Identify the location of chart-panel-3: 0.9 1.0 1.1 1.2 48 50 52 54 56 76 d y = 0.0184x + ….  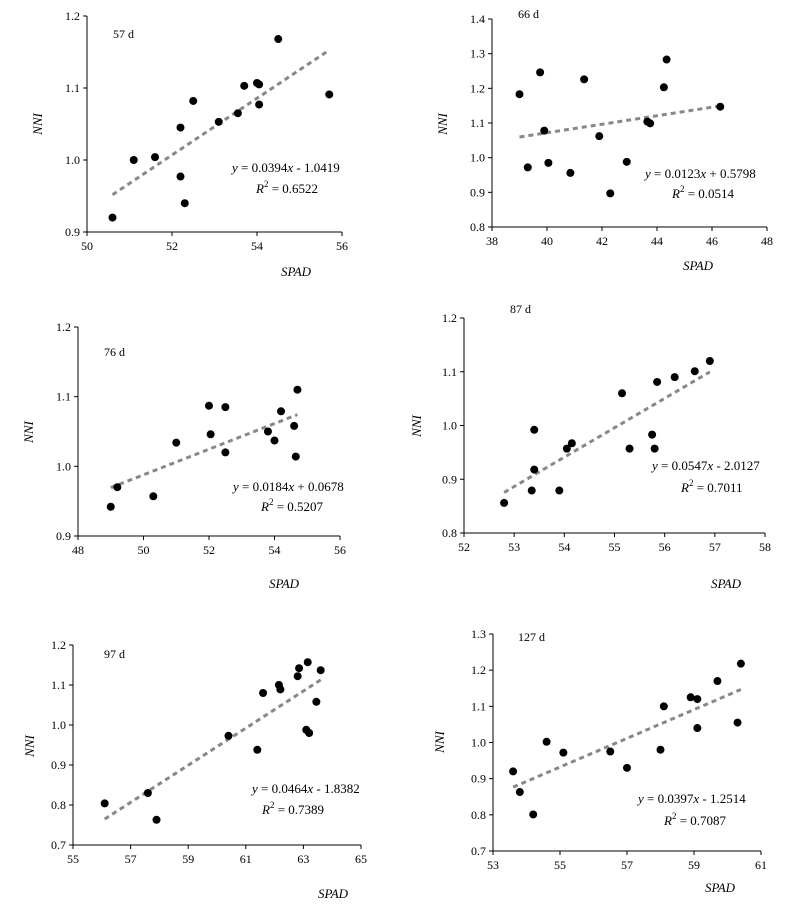
(183, 455).